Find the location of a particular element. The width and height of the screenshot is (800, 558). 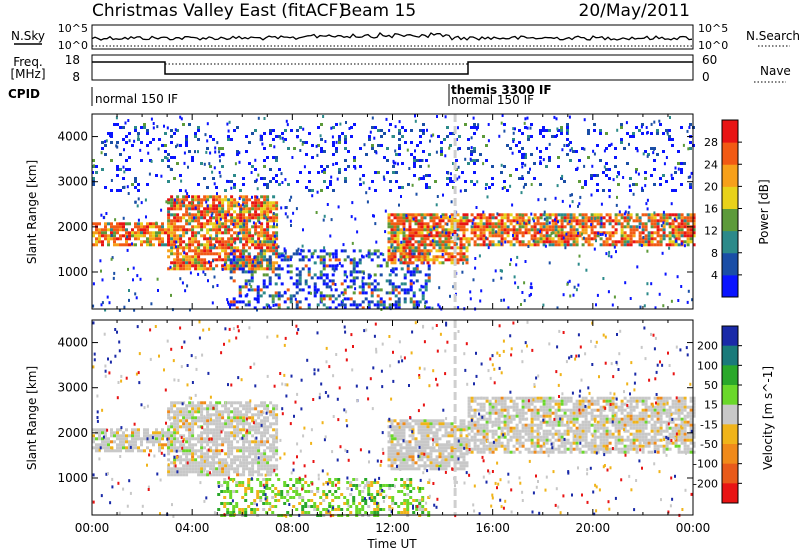

colorbar-swatch is located at coordinates (730, 264).